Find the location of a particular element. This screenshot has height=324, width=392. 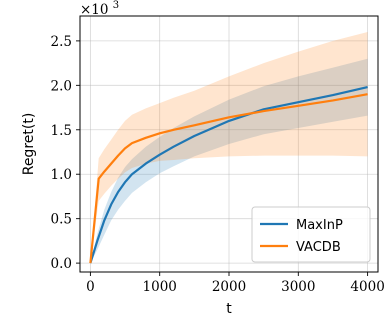

legend: MaxInP VACDB is located at coordinates (311, 234).